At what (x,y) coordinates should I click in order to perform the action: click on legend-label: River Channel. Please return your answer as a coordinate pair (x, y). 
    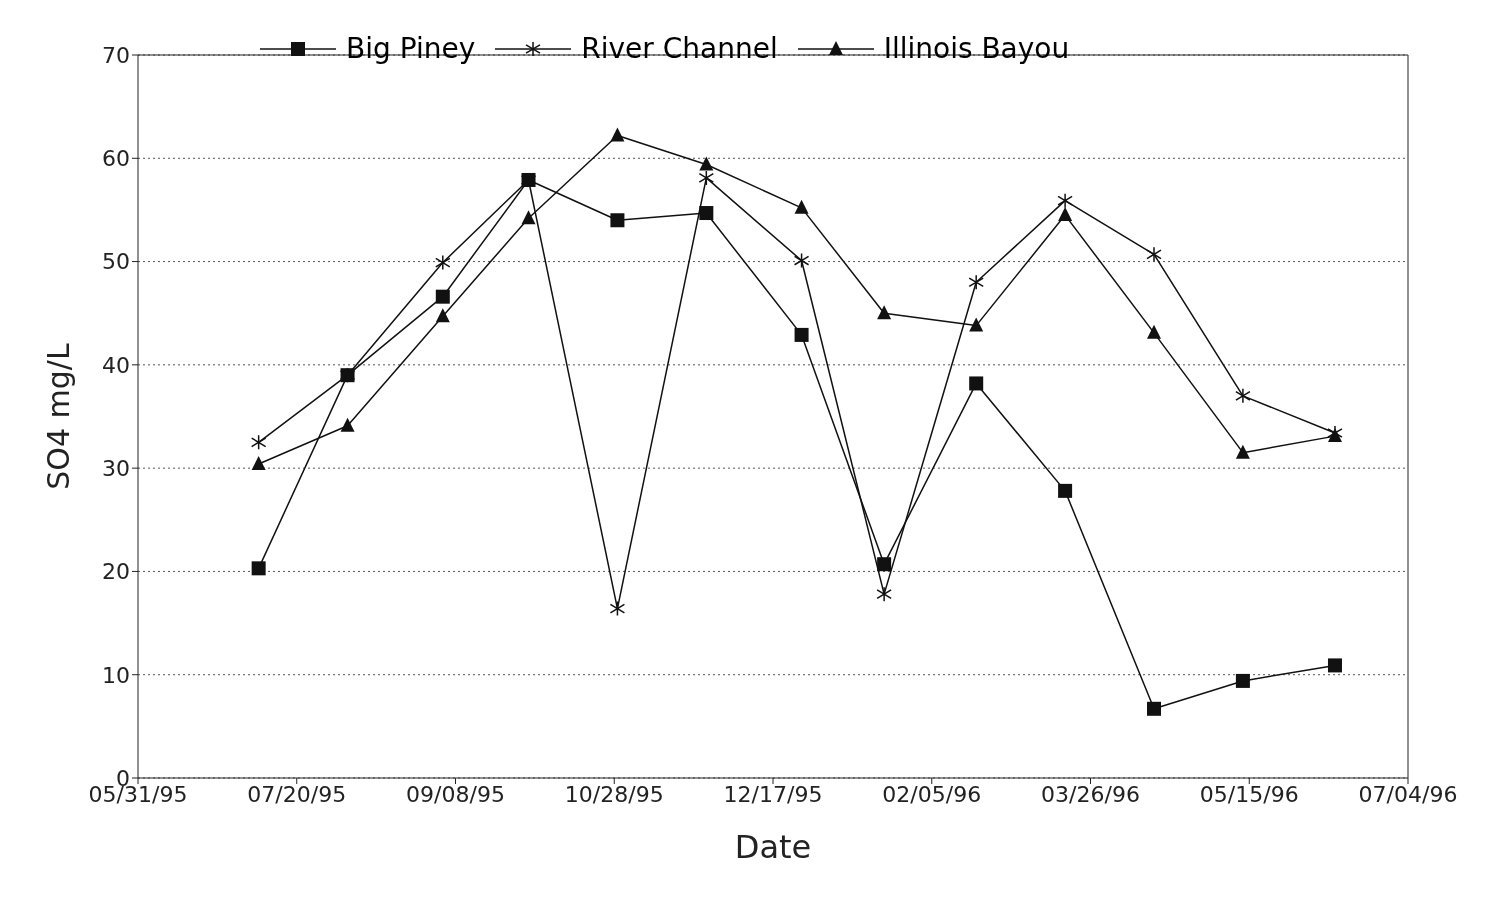
    Looking at the image, I should click on (679, 48).